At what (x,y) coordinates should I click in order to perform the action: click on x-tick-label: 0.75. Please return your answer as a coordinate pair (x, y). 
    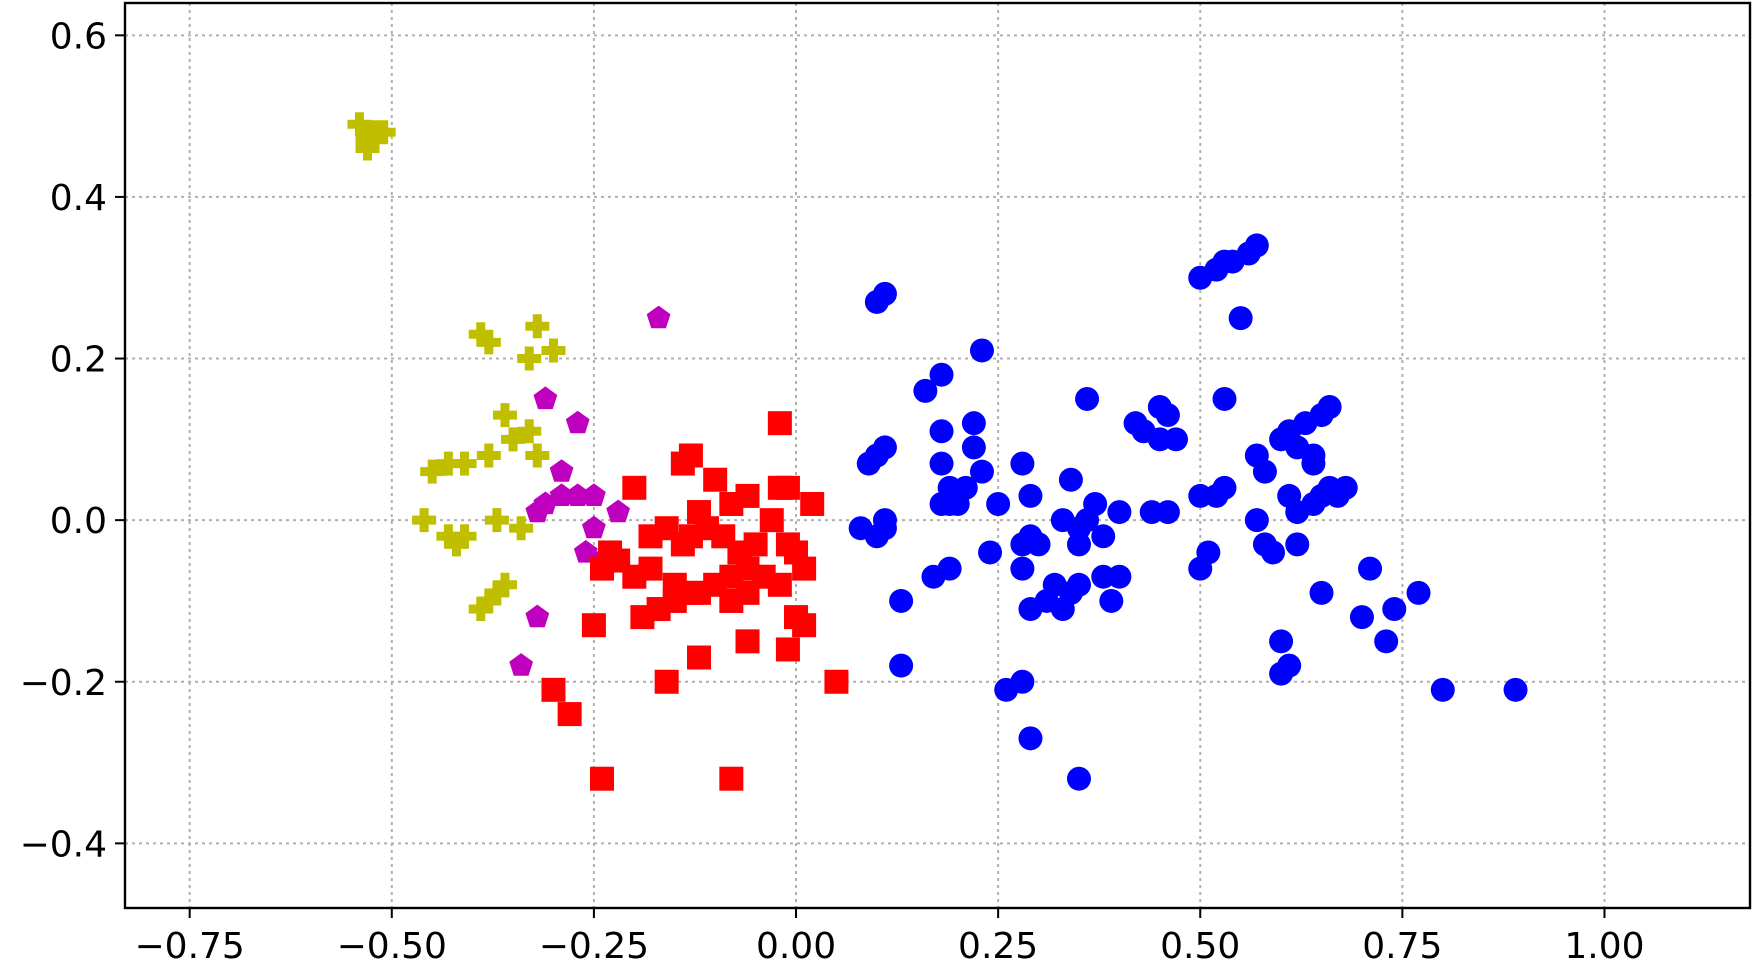
    Looking at the image, I should click on (1402, 946).